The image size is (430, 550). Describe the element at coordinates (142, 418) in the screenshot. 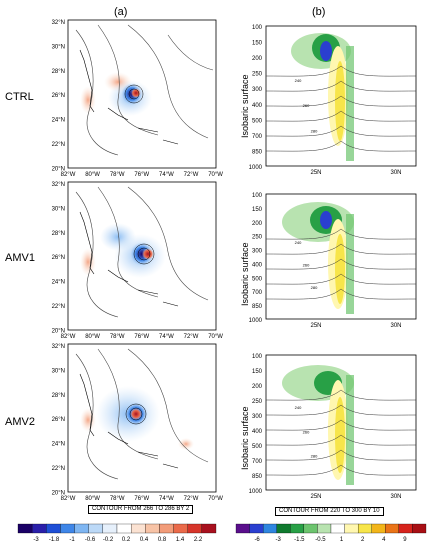

I see `map-panel-amv2` at that location.